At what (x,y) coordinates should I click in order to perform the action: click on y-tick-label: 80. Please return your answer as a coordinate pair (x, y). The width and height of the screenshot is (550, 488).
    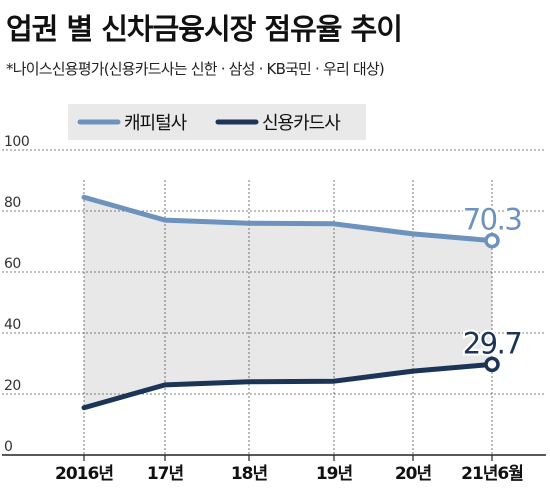
    Looking at the image, I should click on (12, 203).